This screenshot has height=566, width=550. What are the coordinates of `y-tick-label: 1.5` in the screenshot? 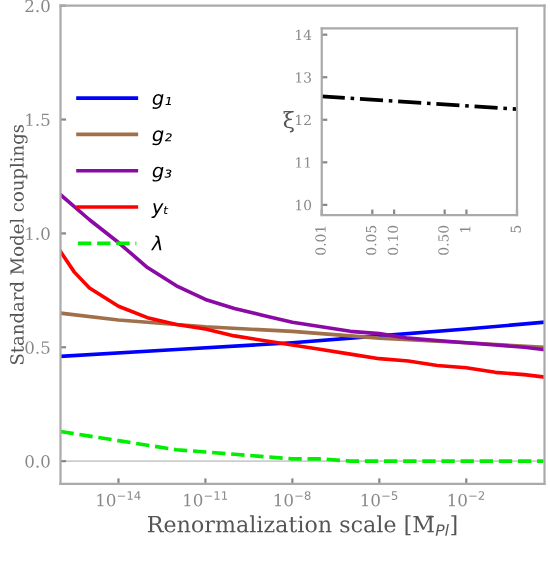 It's located at (38, 120).